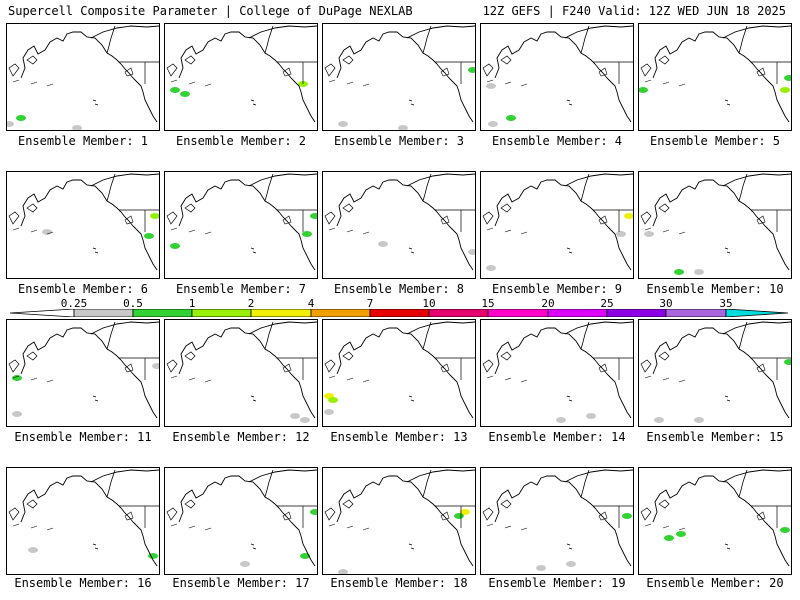 The height and width of the screenshot is (600, 800). I want to click on ensemble-member-label: Ensemble Member: 8, so click(399, 289).